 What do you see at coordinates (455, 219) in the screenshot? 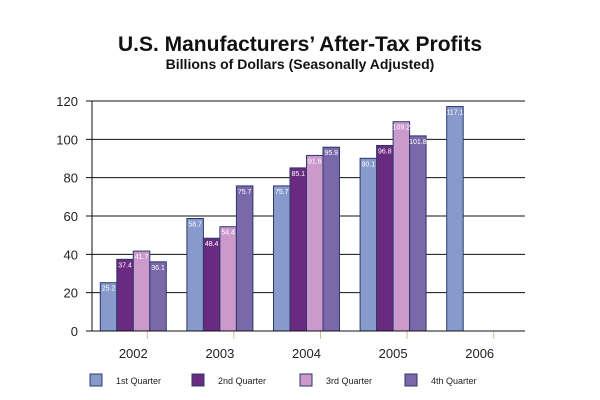
I see `bar-1st-quarter-2006` at bounding box center [455, 219].